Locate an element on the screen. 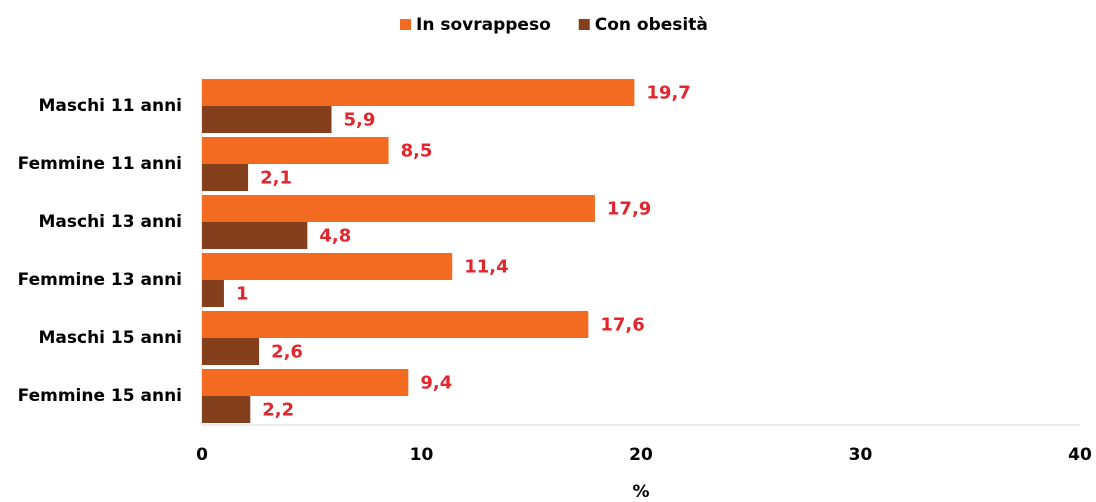 The image size is (1096, 502). value-label: 11,4 is located at coordinates (486, 267).